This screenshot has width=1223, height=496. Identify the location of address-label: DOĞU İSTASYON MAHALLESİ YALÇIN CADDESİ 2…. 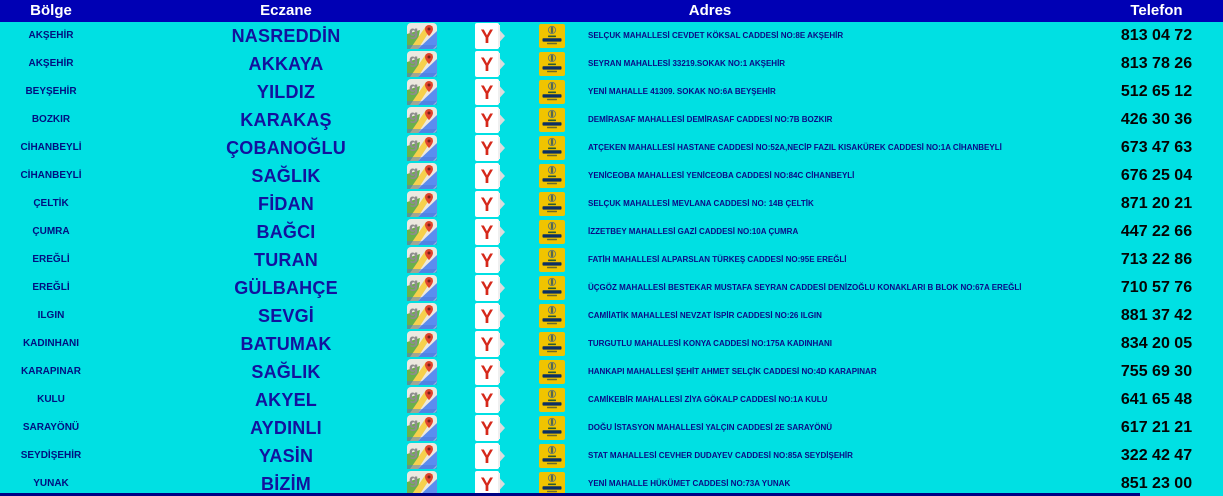
(710, 427).